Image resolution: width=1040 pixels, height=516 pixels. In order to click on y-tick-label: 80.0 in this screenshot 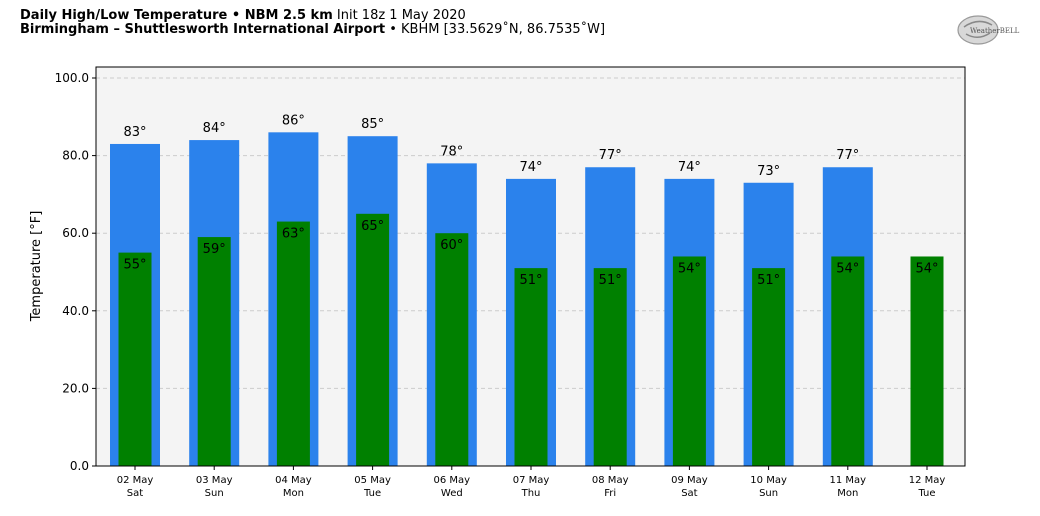, I will do `click(75, 156)`.